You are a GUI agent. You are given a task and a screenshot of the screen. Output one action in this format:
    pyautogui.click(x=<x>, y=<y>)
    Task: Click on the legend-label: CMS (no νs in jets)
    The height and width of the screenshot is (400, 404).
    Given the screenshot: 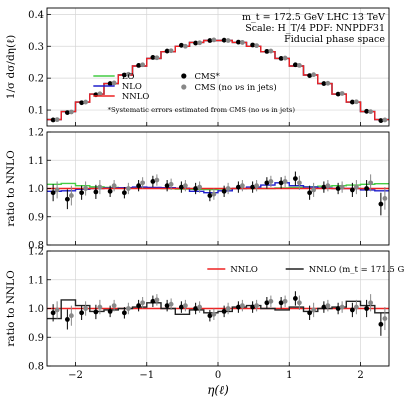 What is the action you would take?
    pyautogui.click(x=235, y=87)
    